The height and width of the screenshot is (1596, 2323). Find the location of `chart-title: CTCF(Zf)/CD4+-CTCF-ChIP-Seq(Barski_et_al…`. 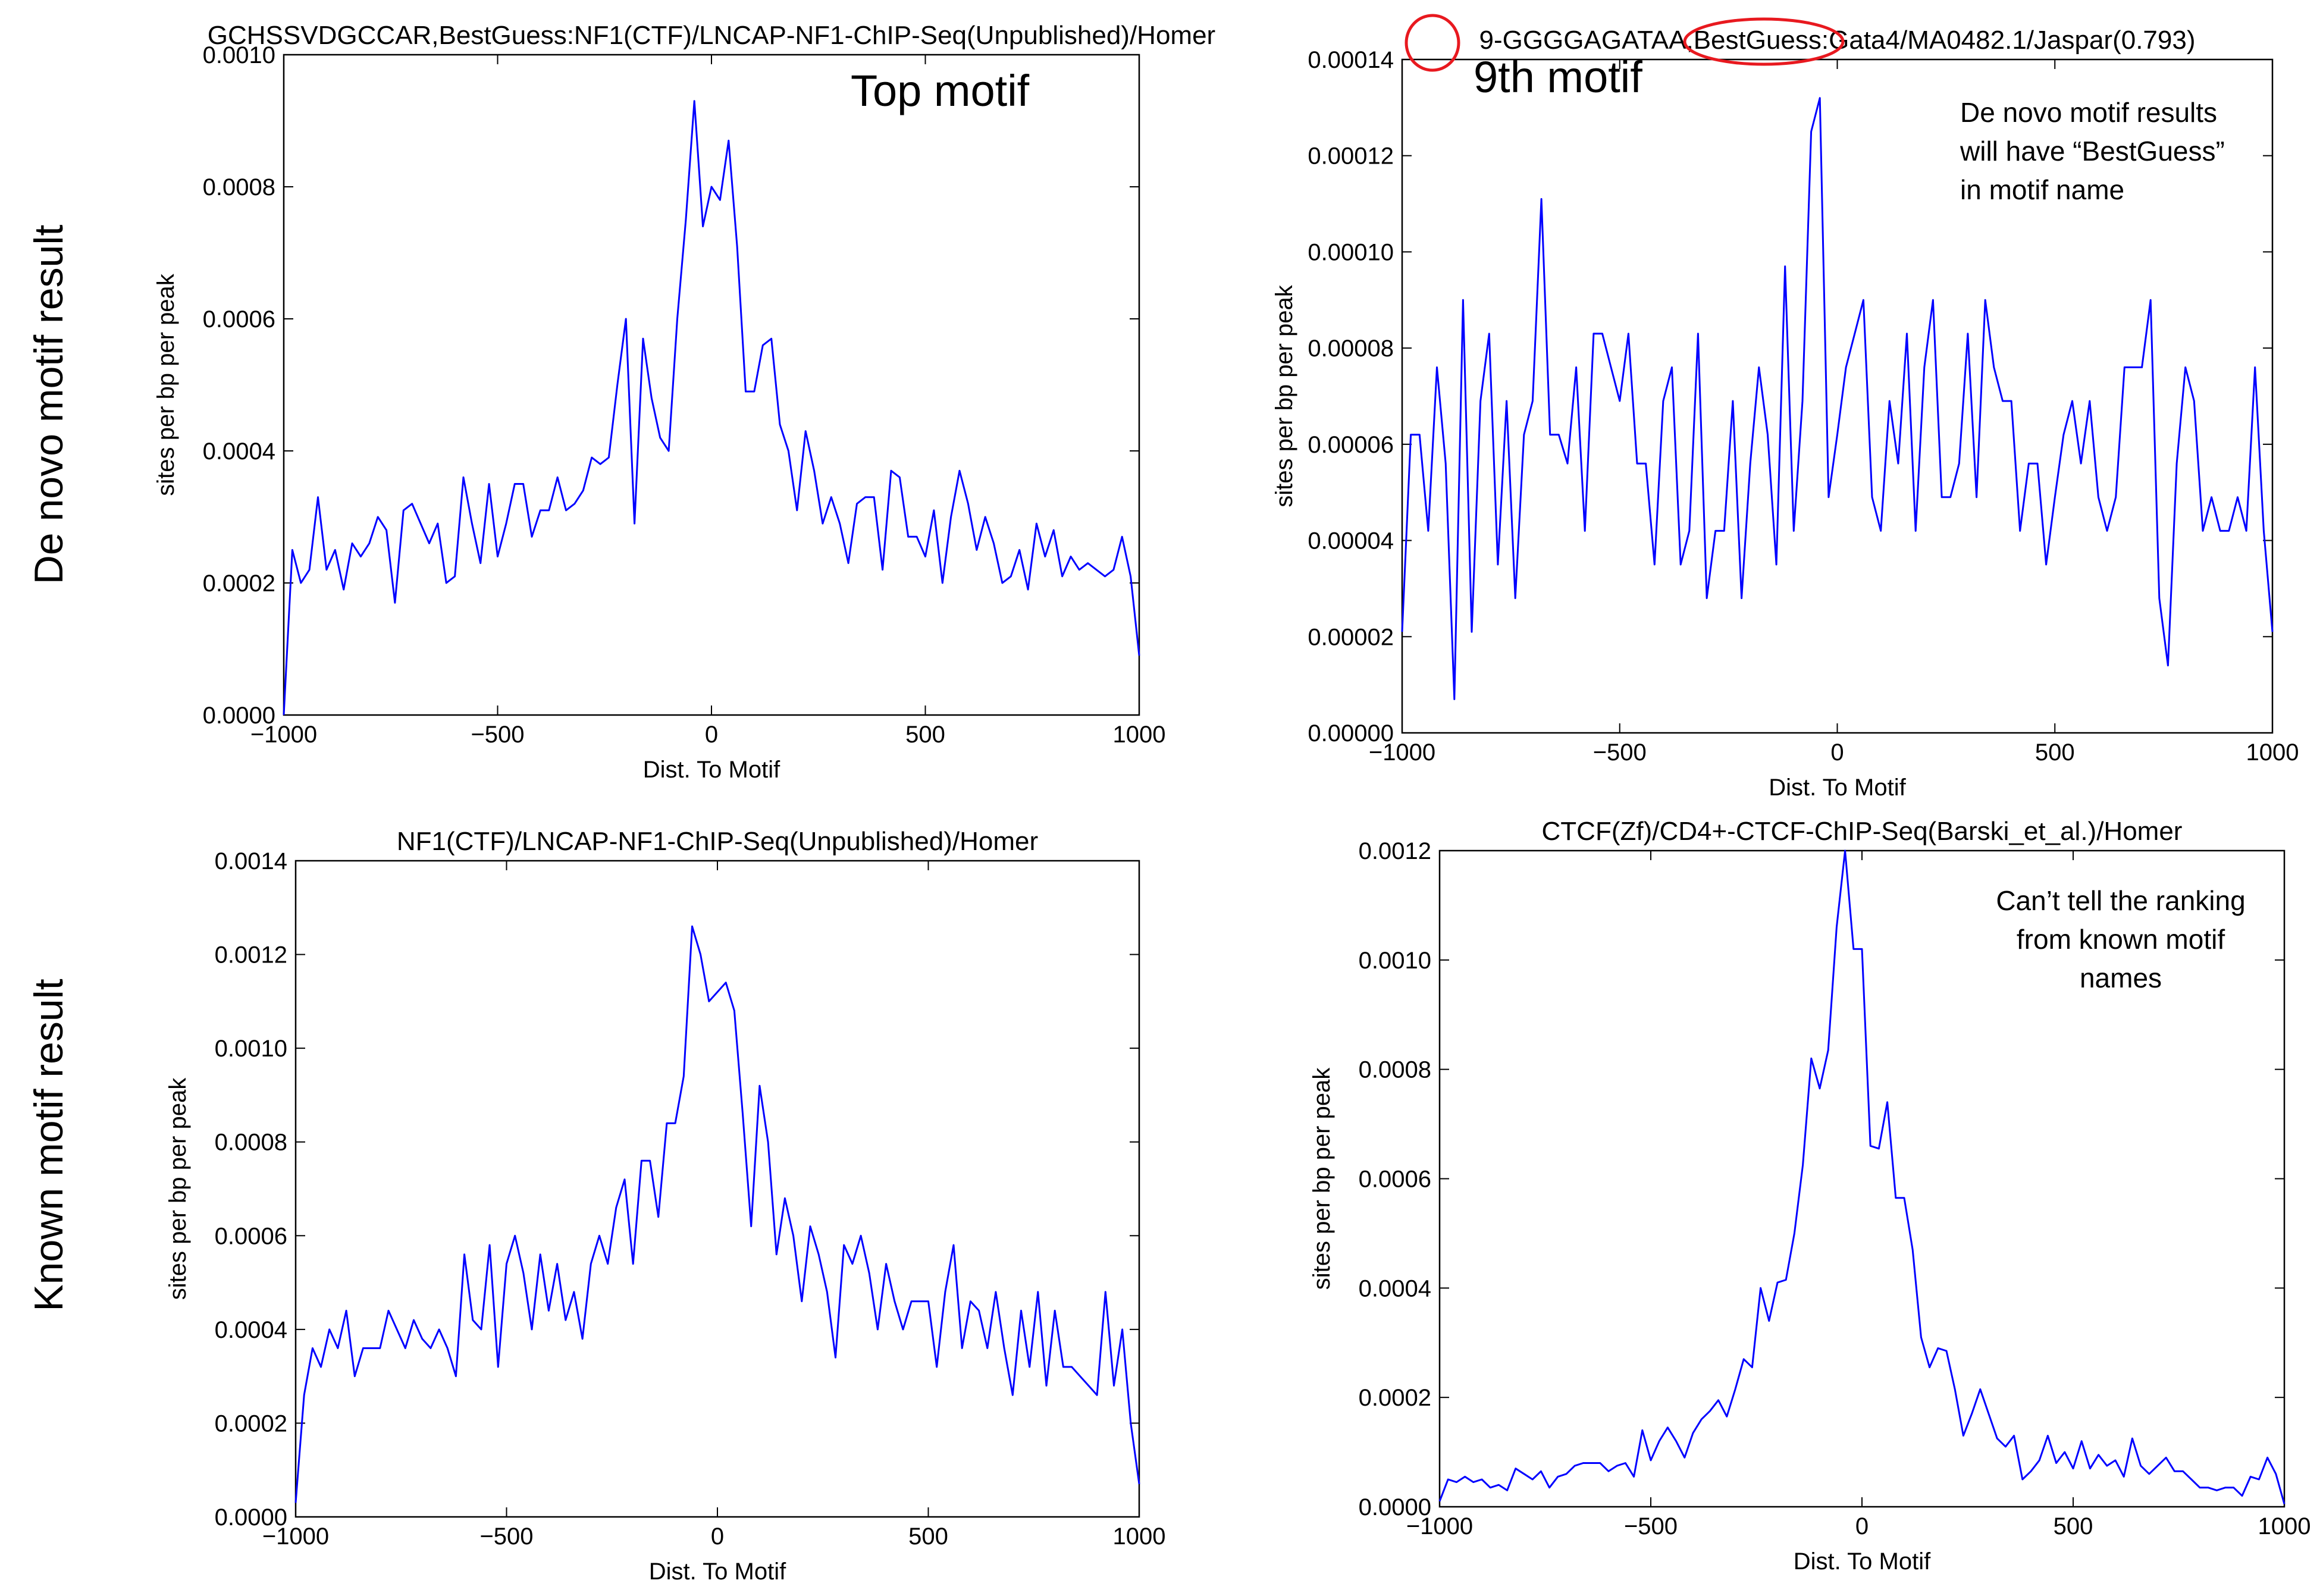

chart-title: CTCF(Zf)/CD4+-CTCF-ChIP-Seq(Barski_et_al… is located at coordinates (1862, 831).